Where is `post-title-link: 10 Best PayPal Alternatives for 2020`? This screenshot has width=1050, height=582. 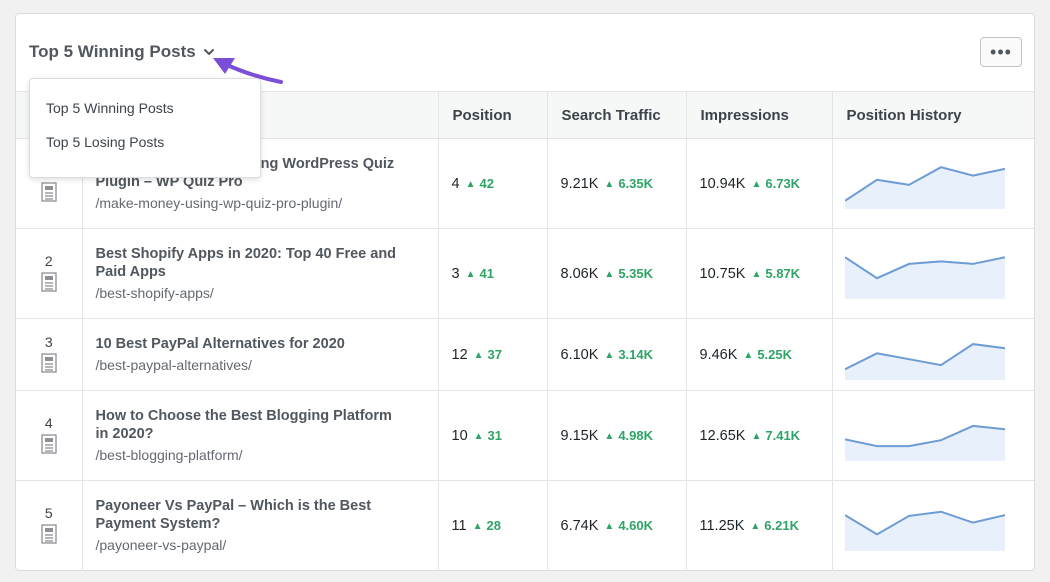 post-title-link: 10 Best PayPal Alternatives for 2020 is located at coordinates (220, 343).